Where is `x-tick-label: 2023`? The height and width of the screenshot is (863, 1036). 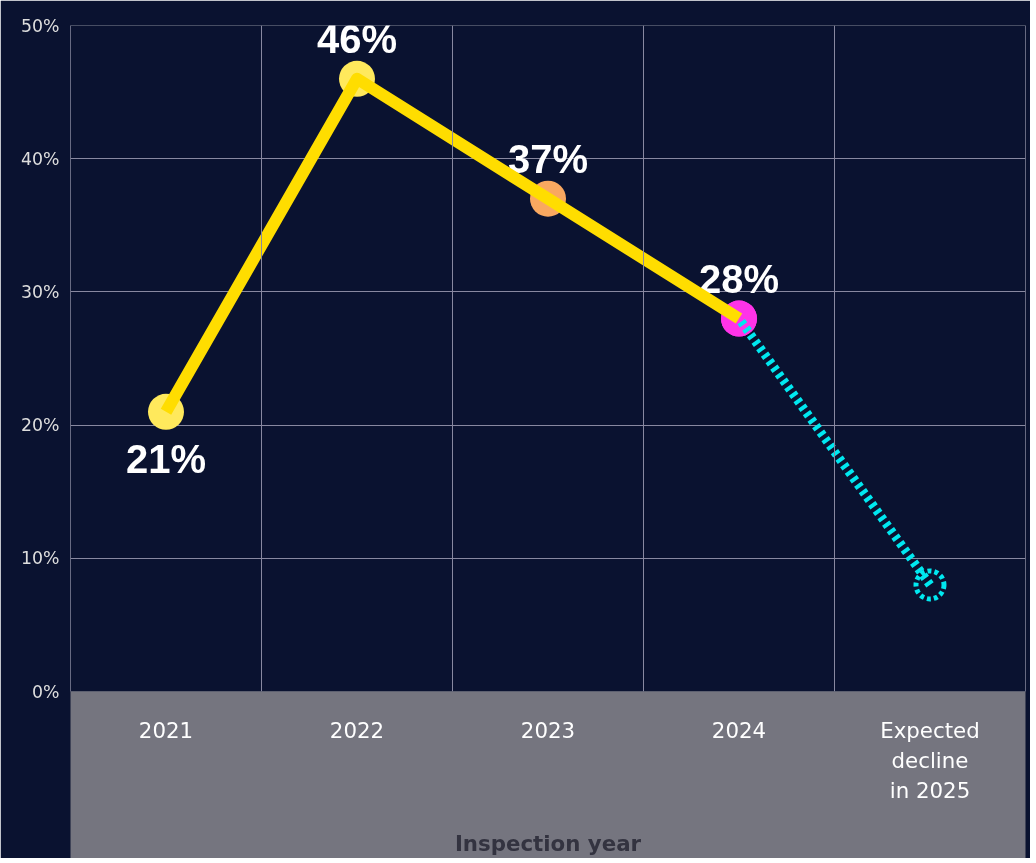
x-tick-label: 2023 is located at coordinates (548, 730).